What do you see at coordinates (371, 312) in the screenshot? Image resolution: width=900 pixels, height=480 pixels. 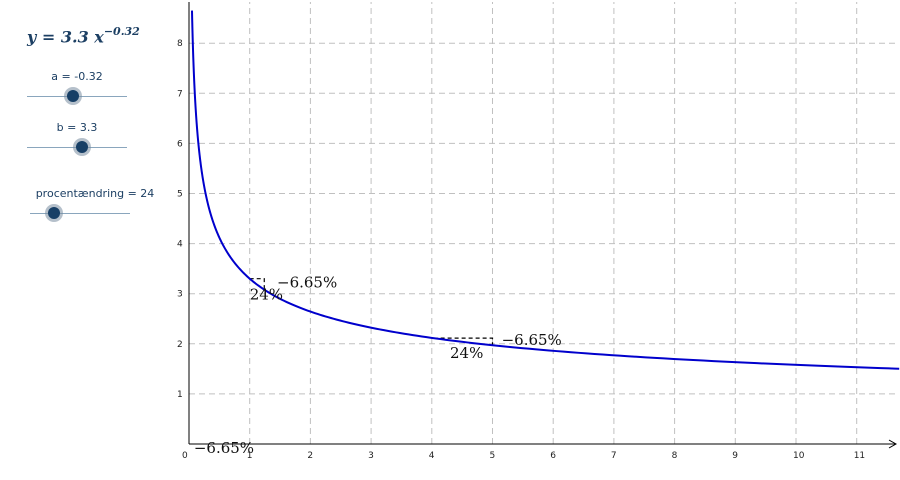 I see `slope-triangles` at bounding box center [371, 312].